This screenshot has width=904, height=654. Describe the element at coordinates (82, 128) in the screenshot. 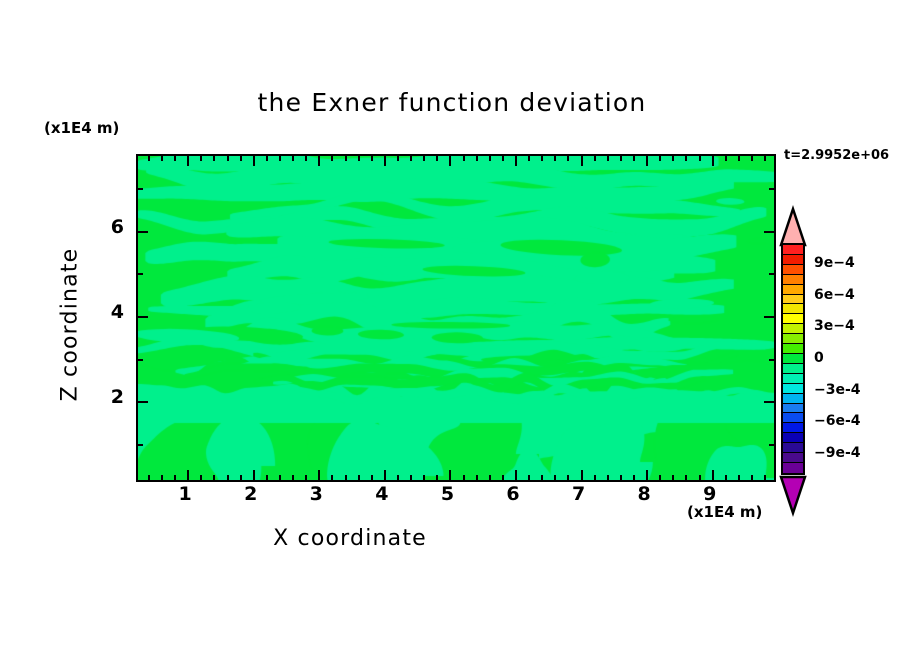

I see `y-axis-unit-label: (x1E4 m)` at that location.